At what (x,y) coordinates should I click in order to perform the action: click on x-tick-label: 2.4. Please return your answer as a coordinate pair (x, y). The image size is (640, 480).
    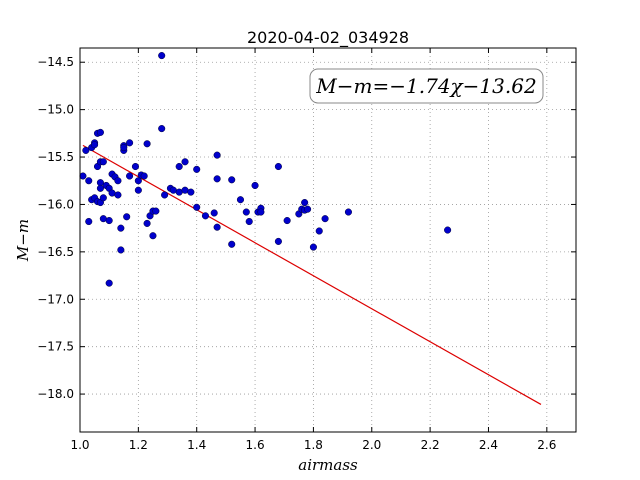
    Looking at the image, I should click on (488, 445).